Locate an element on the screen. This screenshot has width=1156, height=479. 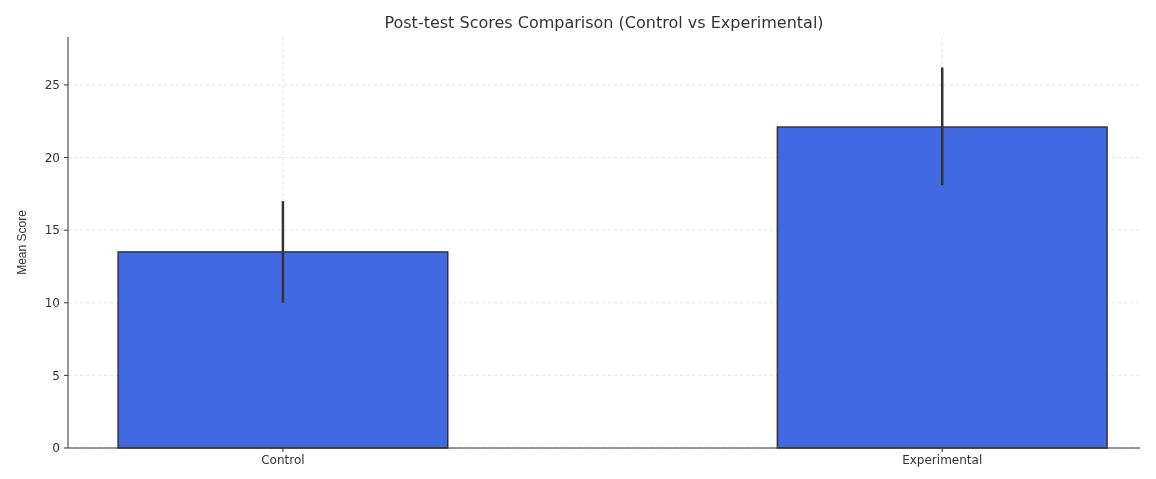
y-tick-label: 20 is located at coordinates (52, 157).